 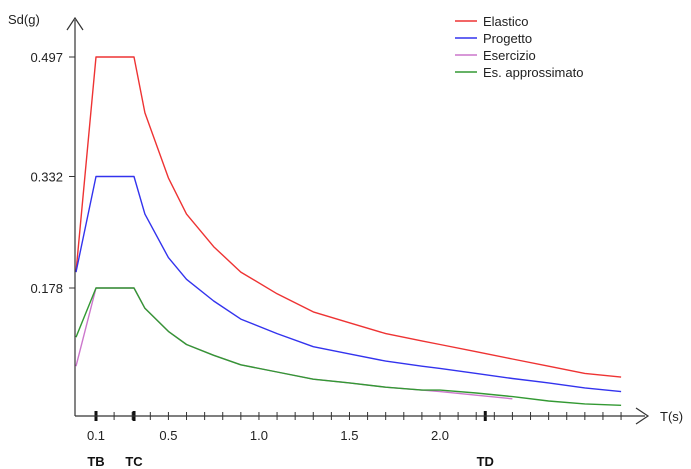 What do you see at coordinates (533, 72) in the screenshot?
I see `legend-label: Es. approssimato` at bounding box center [533, 72].